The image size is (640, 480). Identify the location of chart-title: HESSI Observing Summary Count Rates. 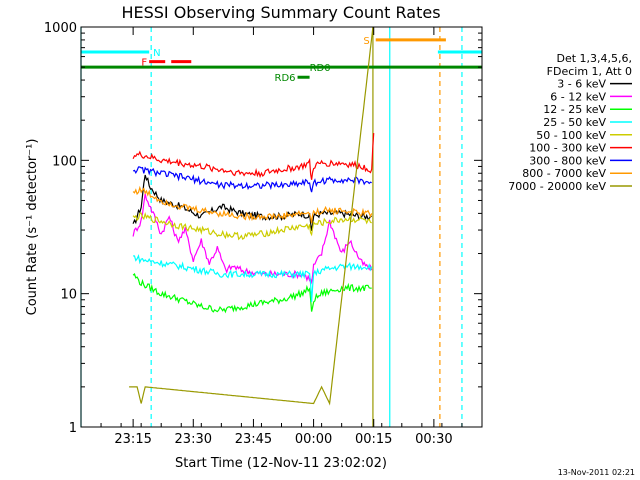
(280, 12).